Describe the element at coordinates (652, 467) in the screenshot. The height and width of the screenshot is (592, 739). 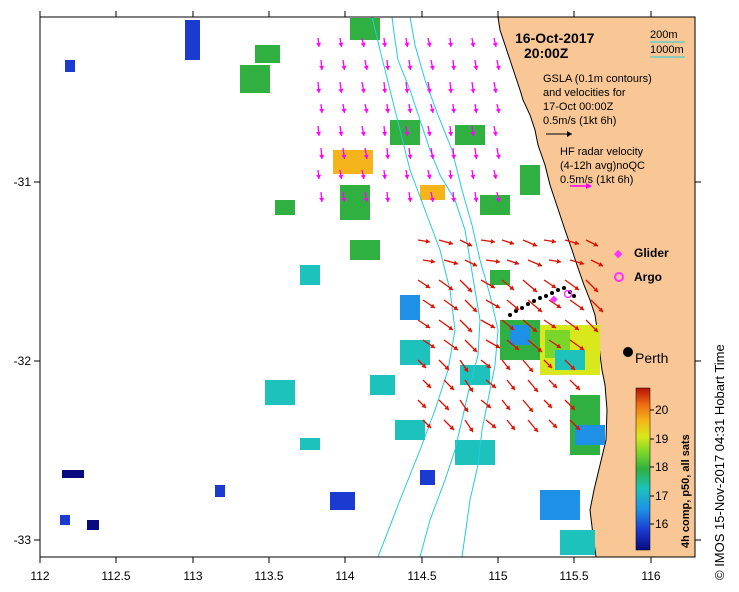
I see `colorbar-ticks` at that location.